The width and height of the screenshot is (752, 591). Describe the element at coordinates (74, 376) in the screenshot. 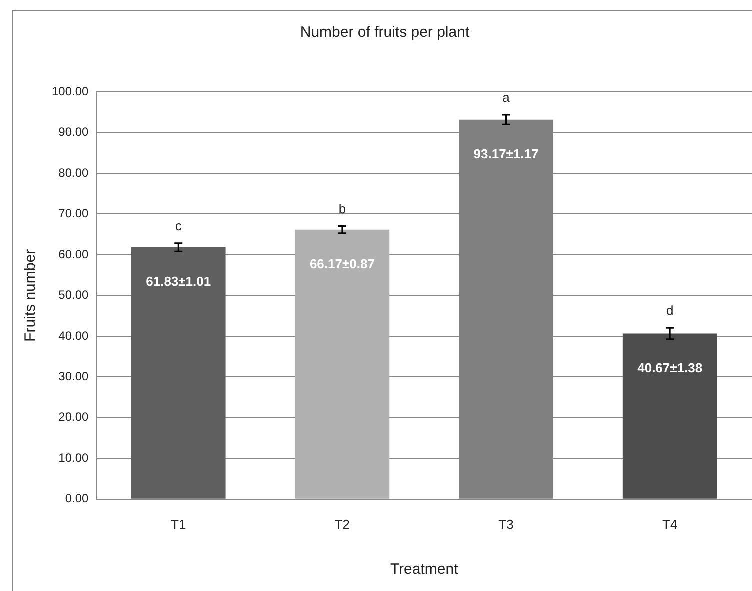

I see `y-tick-label: 30.00` at that location.